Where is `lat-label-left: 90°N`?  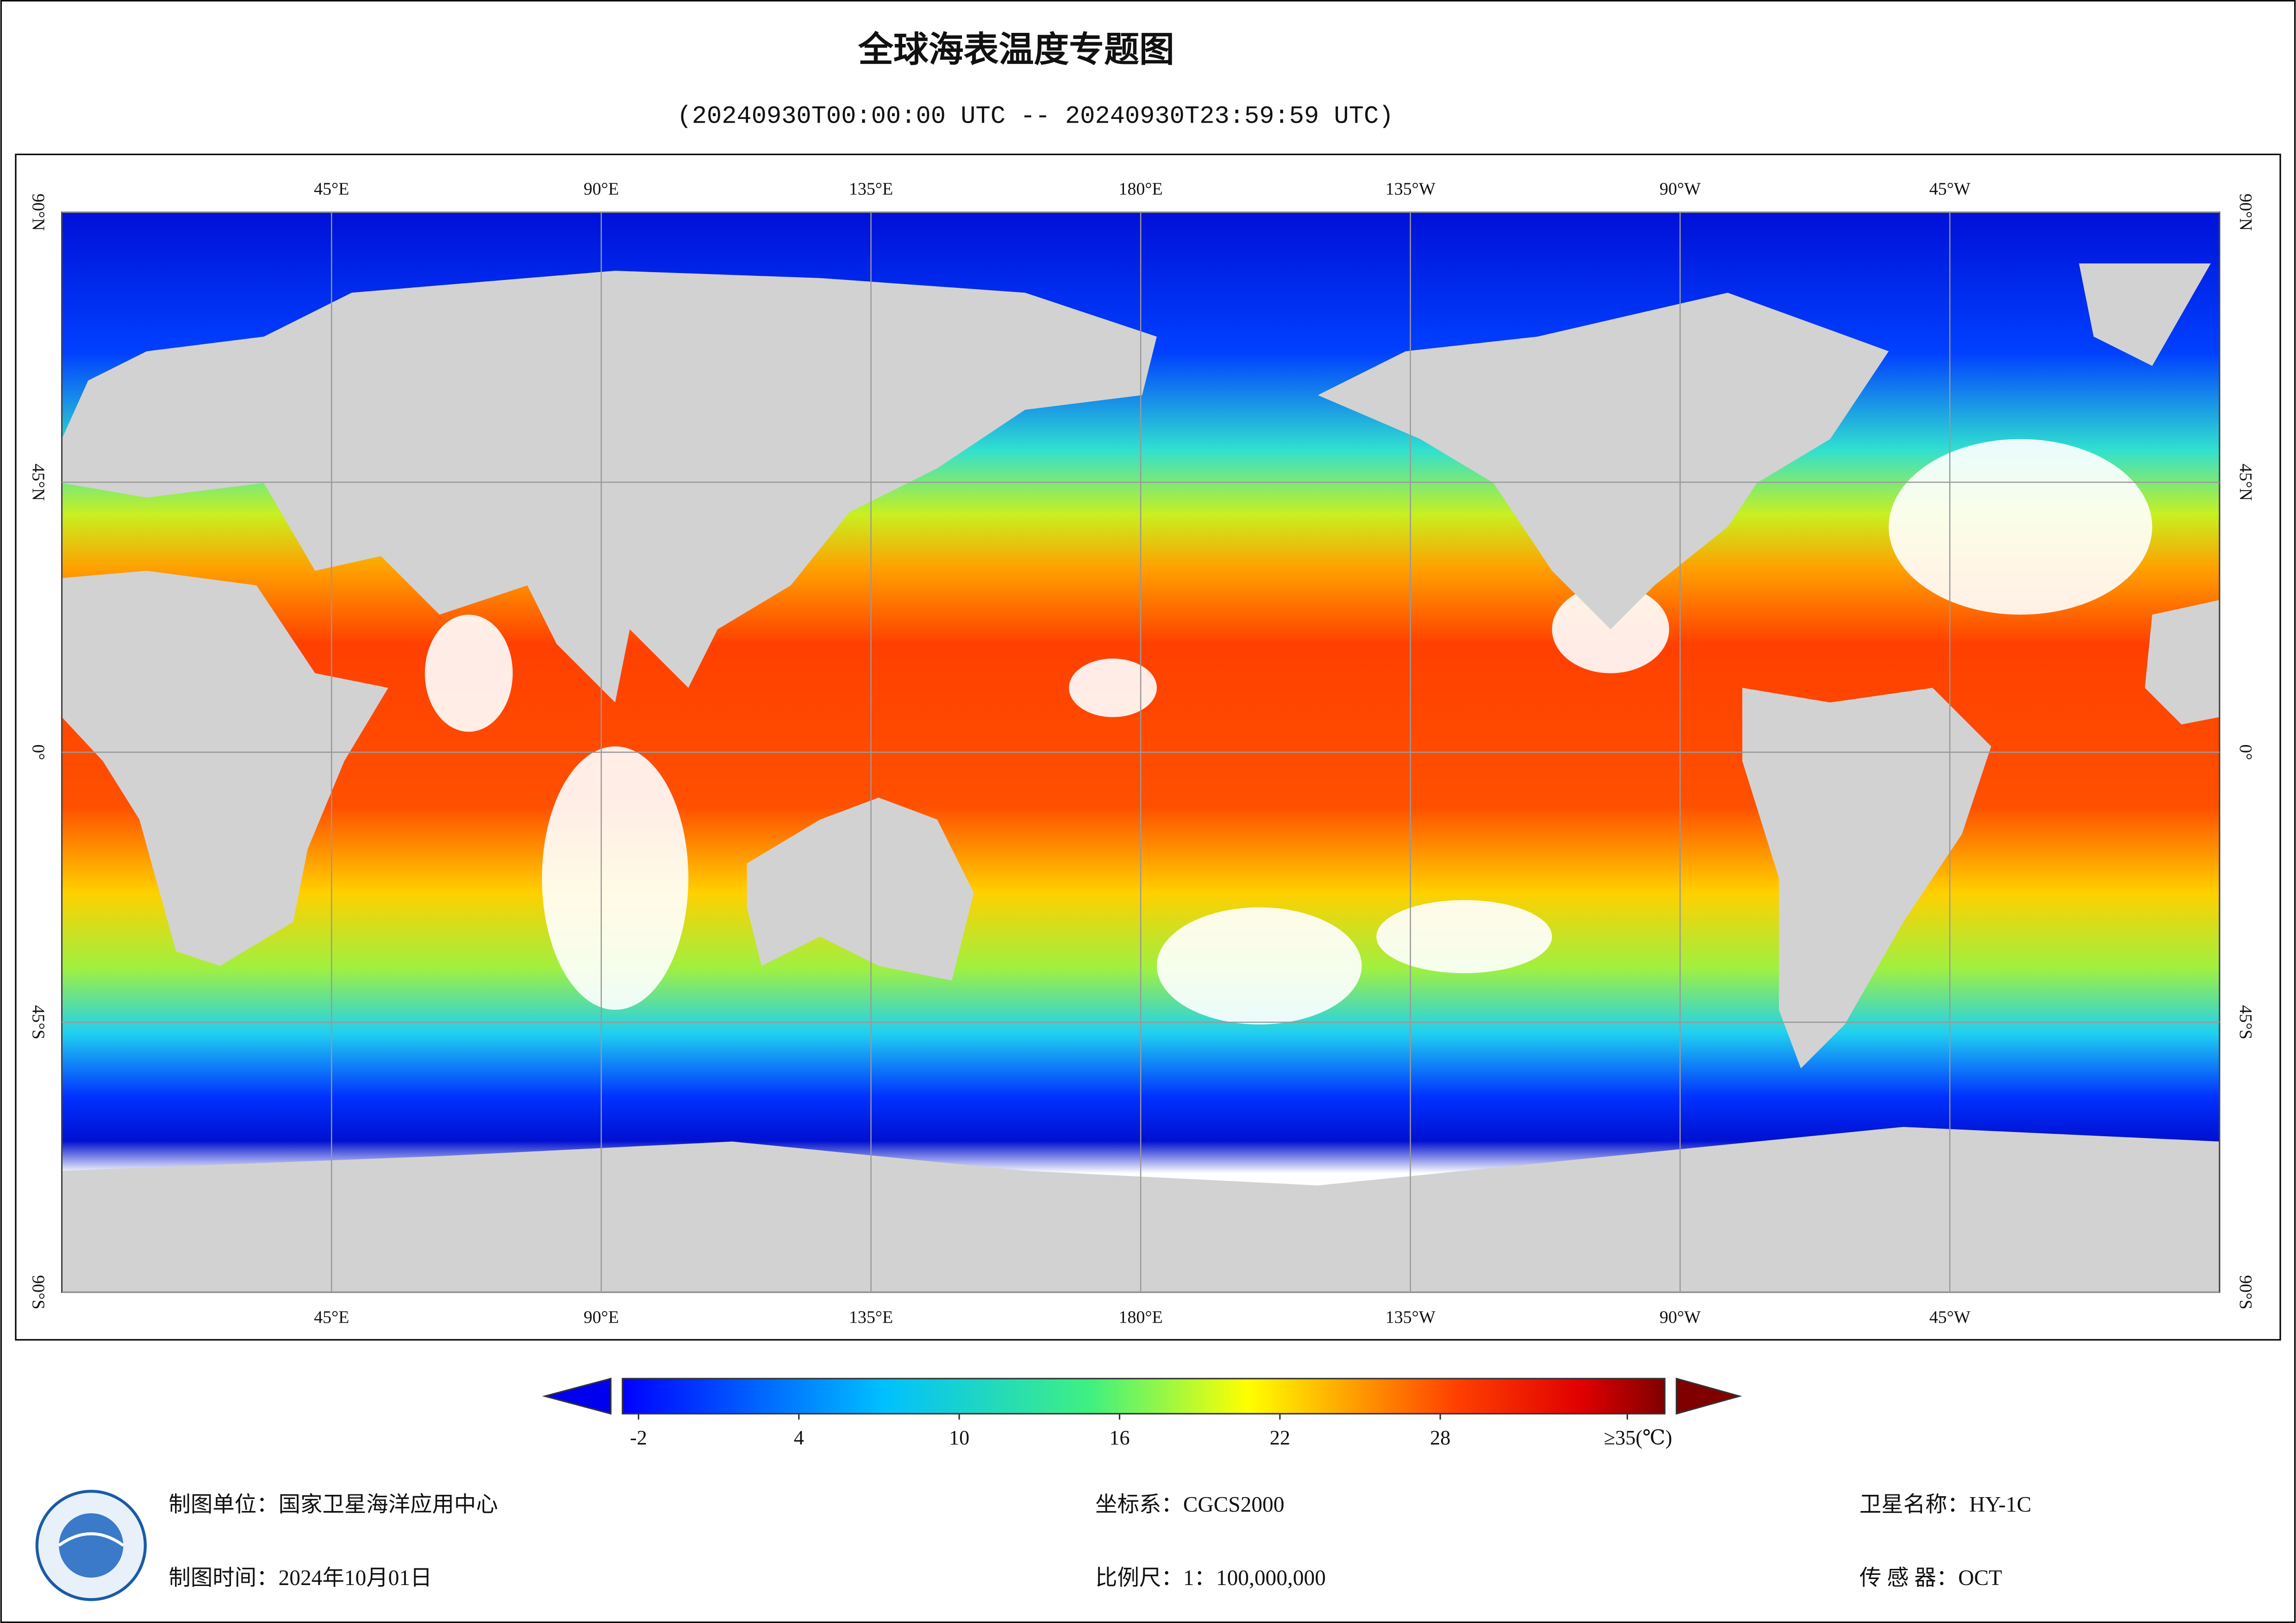
lat-label-left: 90°N is located at coordinates (38, 212).